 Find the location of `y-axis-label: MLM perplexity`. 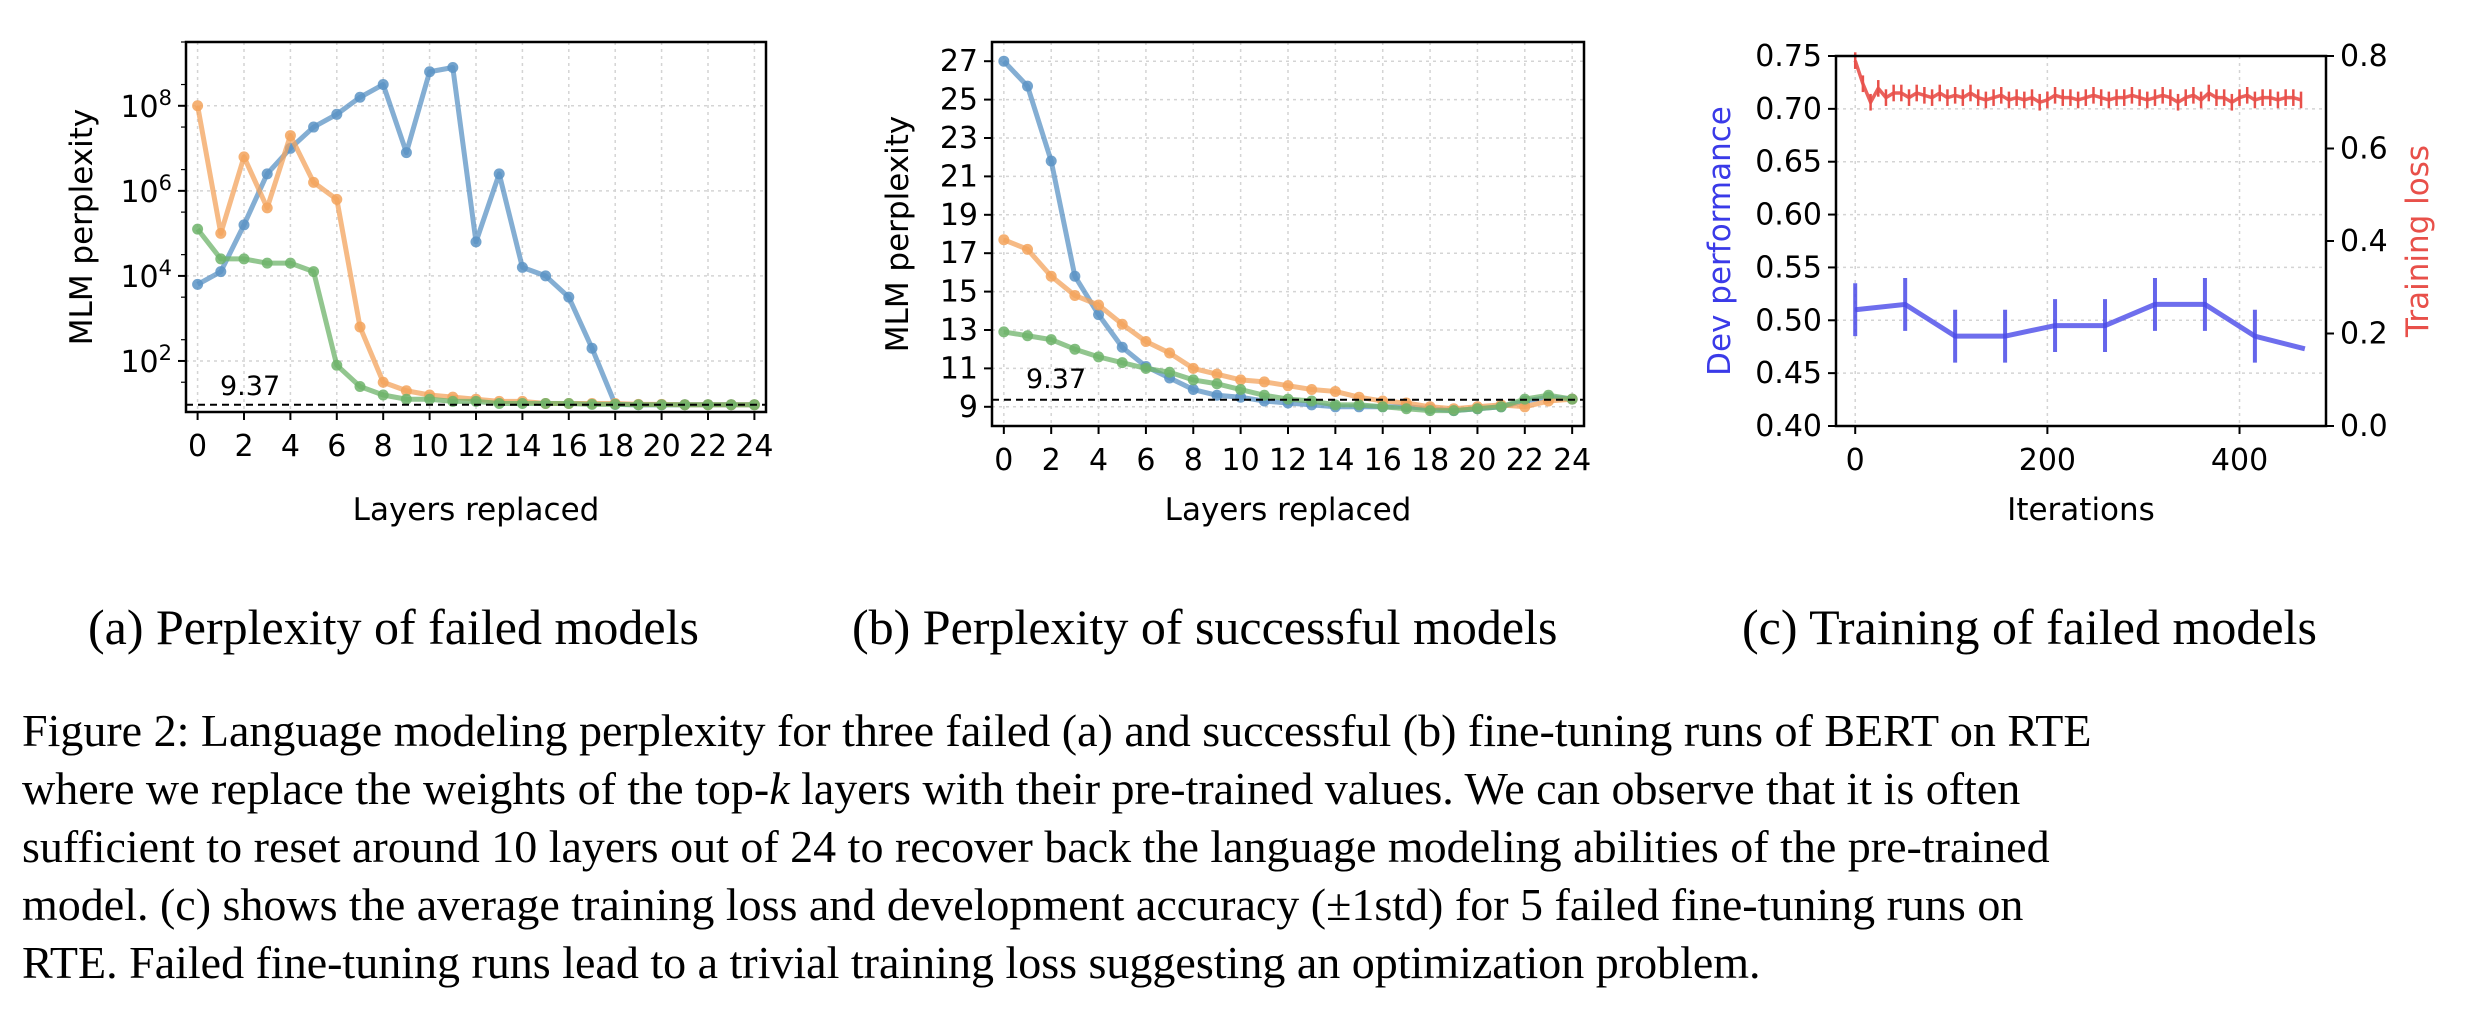

y-axis-label: MLM perplexity is located at coordinates (82, 227).